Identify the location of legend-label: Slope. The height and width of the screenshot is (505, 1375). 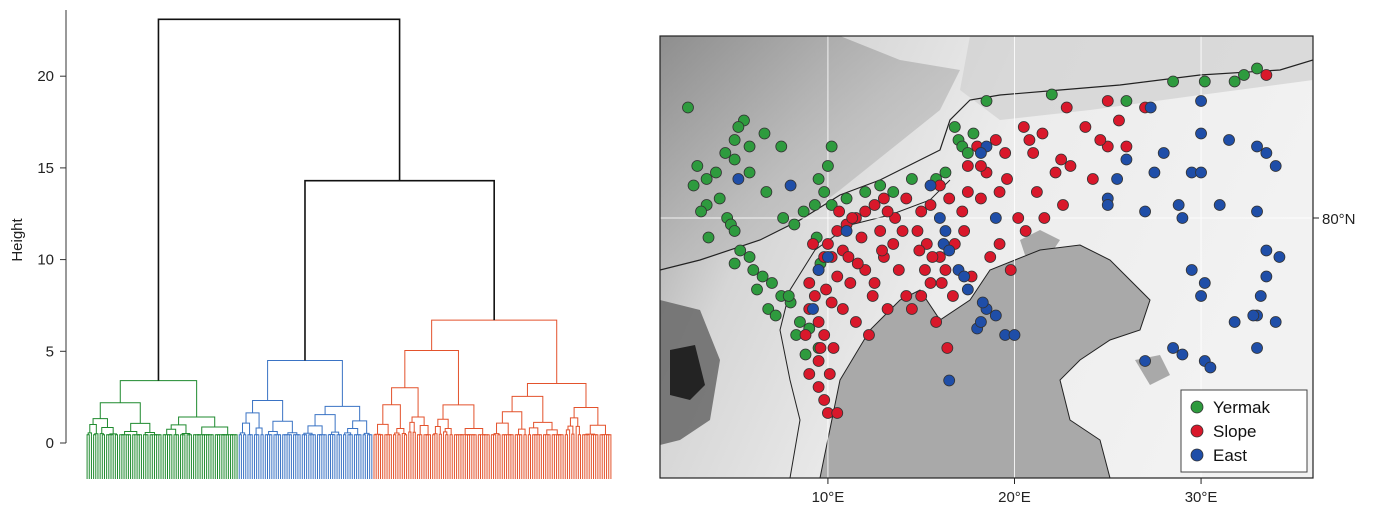
(1234, 431).